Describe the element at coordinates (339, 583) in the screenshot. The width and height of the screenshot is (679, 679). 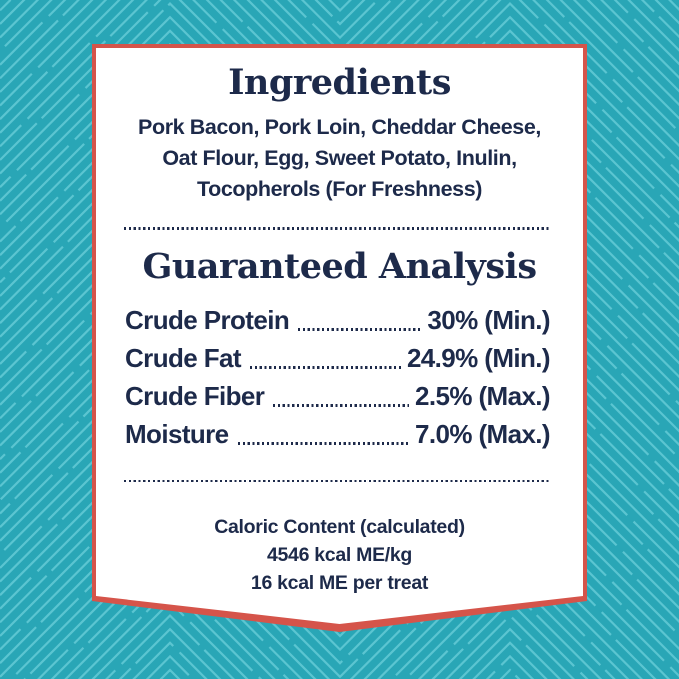
I see `caloric-line: 16 kcal ME per treat` at that location.